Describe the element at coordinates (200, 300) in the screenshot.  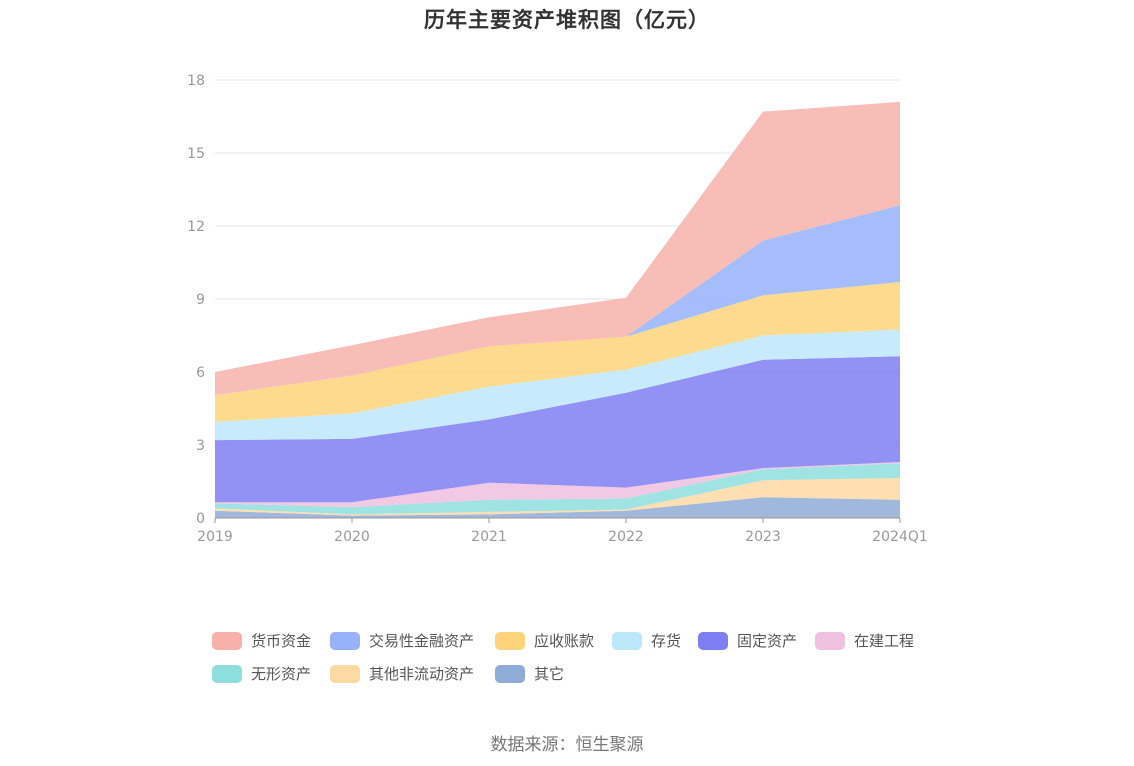
I see `y-tick-label: 9` at that location.